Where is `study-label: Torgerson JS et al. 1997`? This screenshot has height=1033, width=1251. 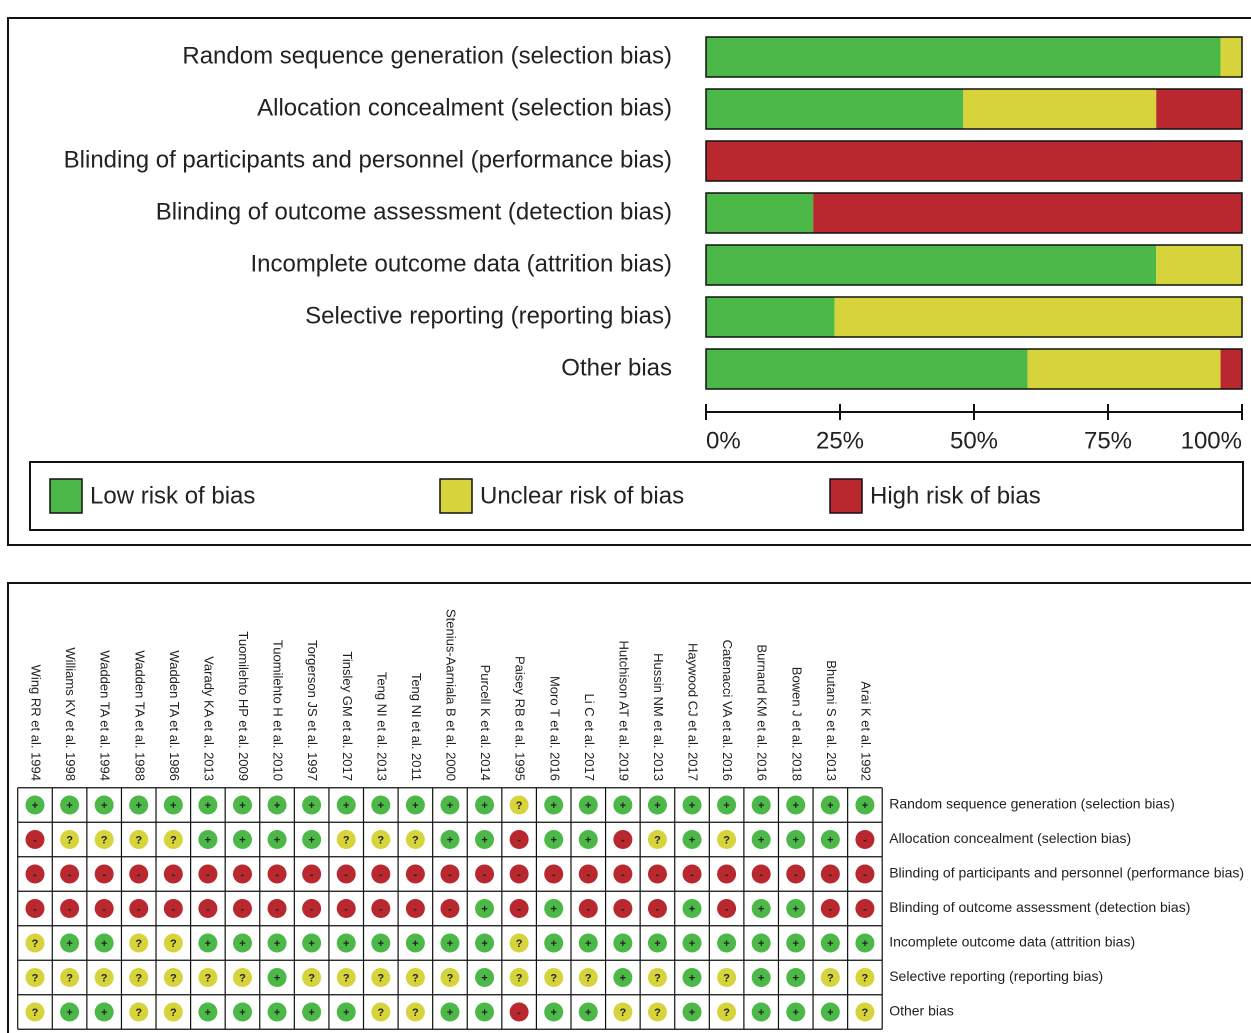 study-label: Torgerson JS et al. 1997 is located at coordinates (312, 710).